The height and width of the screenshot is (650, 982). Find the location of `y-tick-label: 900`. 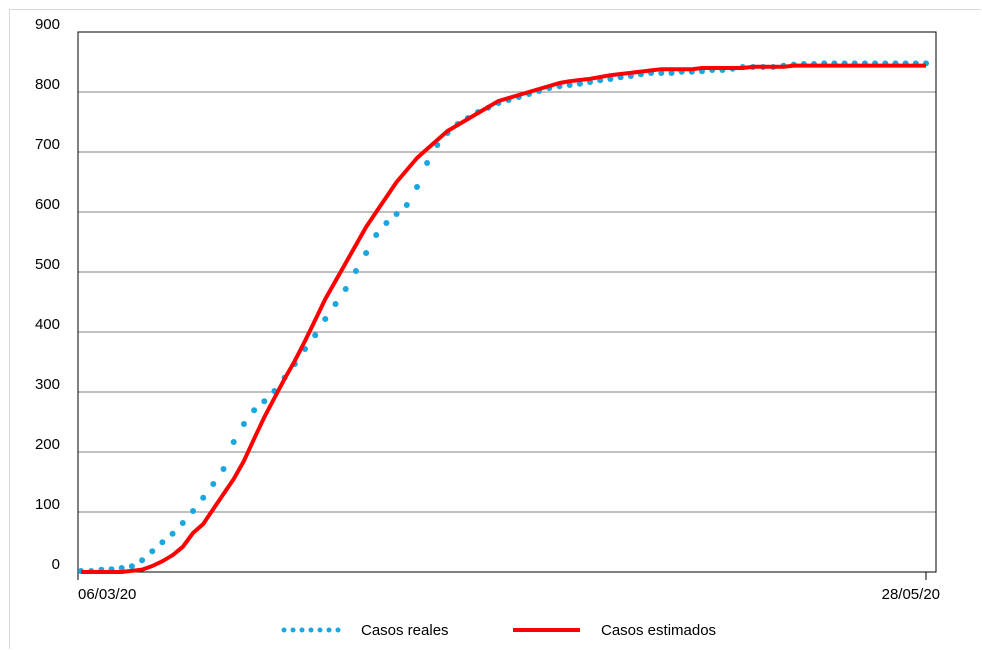

y-tick-label: 900 is located at coordinates (47, 24).